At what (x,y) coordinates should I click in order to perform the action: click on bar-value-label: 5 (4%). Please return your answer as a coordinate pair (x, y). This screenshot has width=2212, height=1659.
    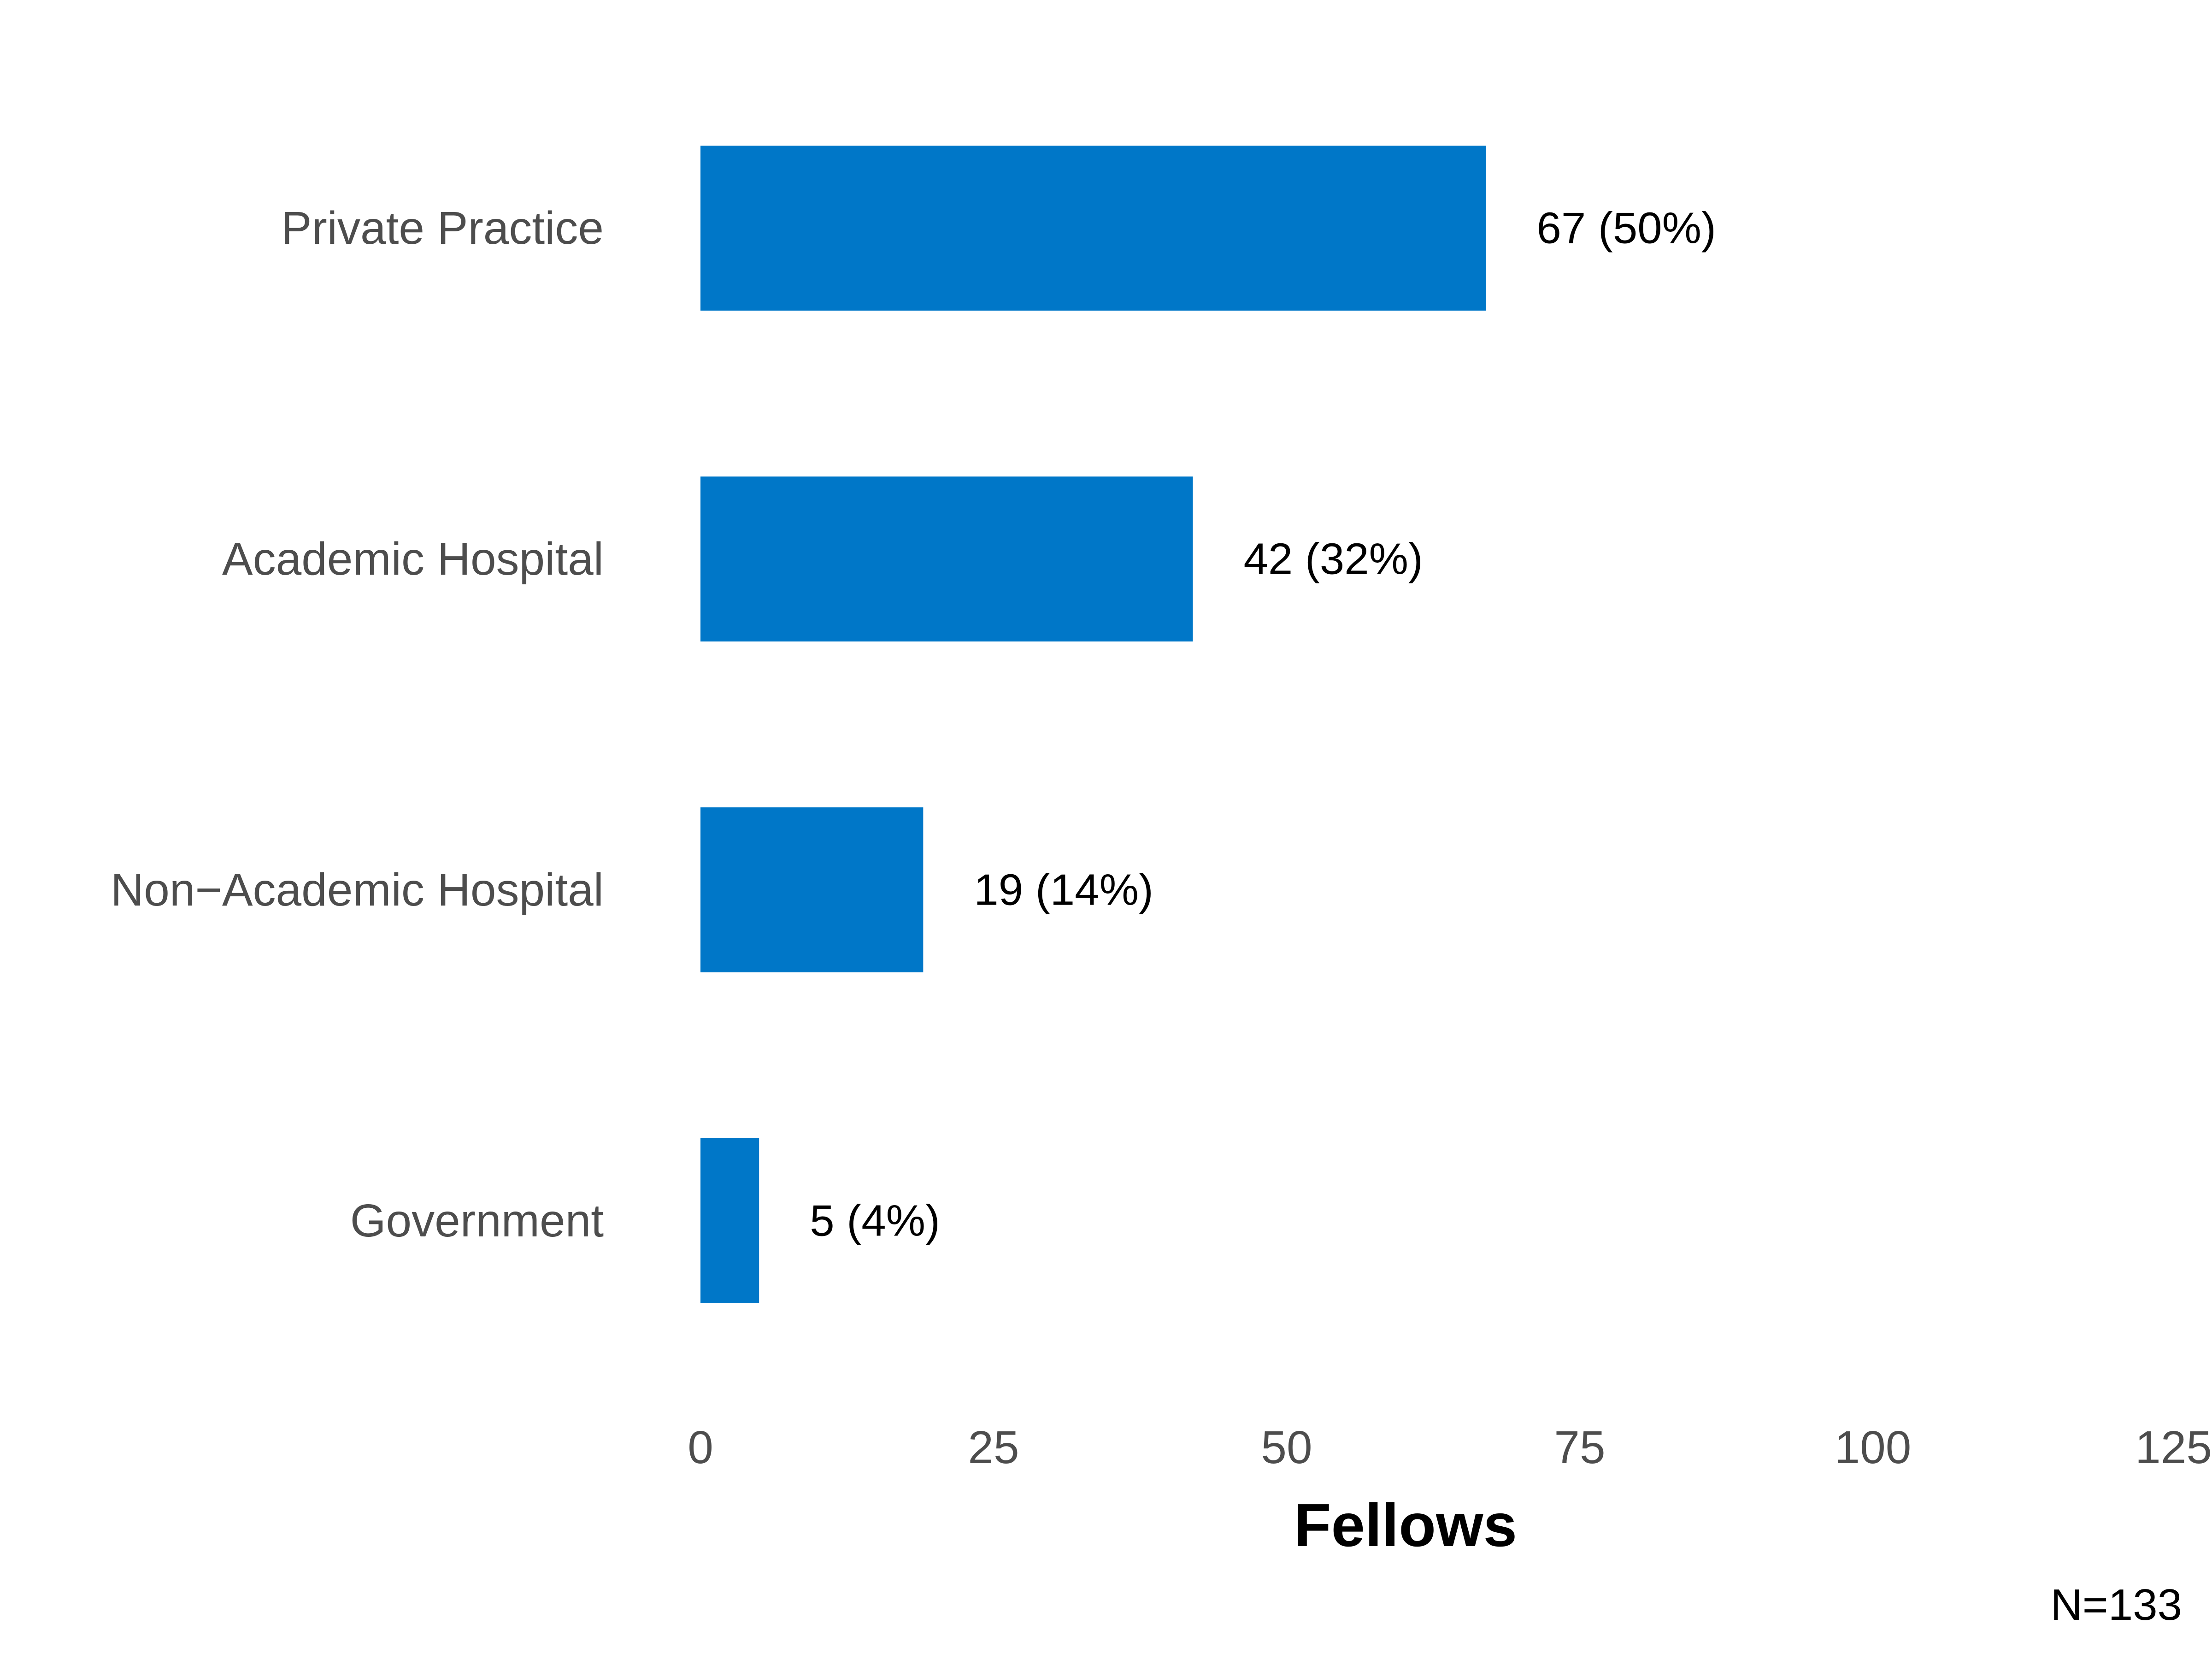
    Looking at the image, I should click on (875, 1221).